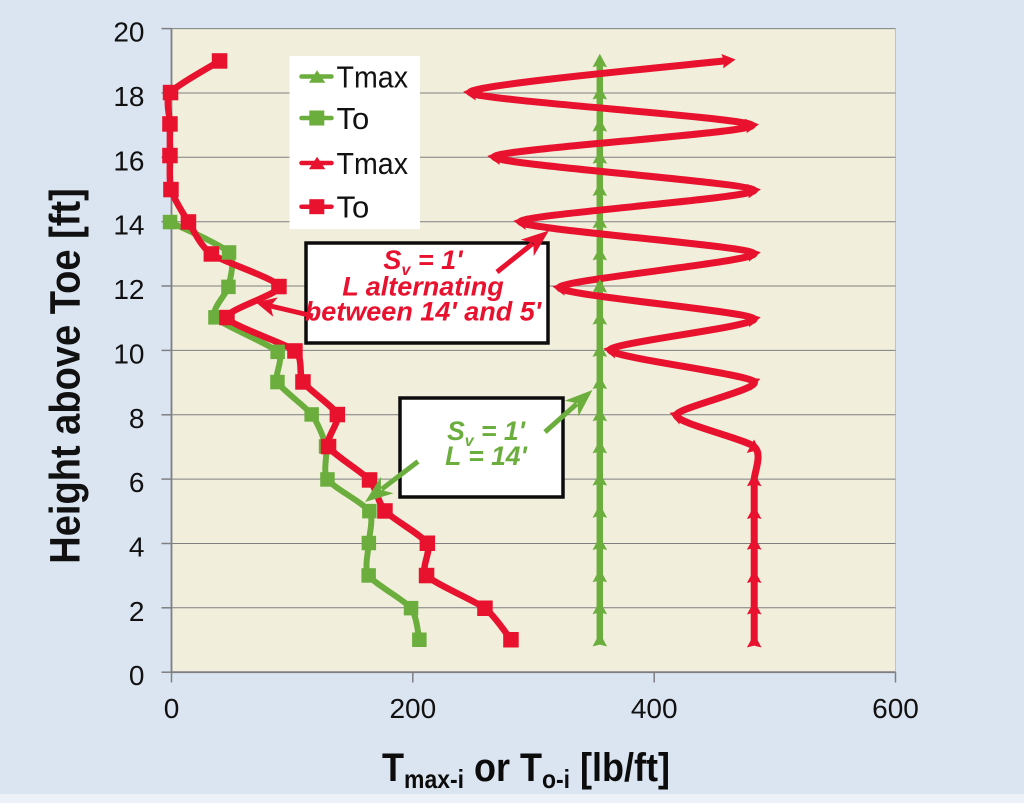 The height and width of the screenshot is (803, 1024). Describe the element at coordinates (128, 96) in the screenshot. I see `svg-text: 18` at that location.